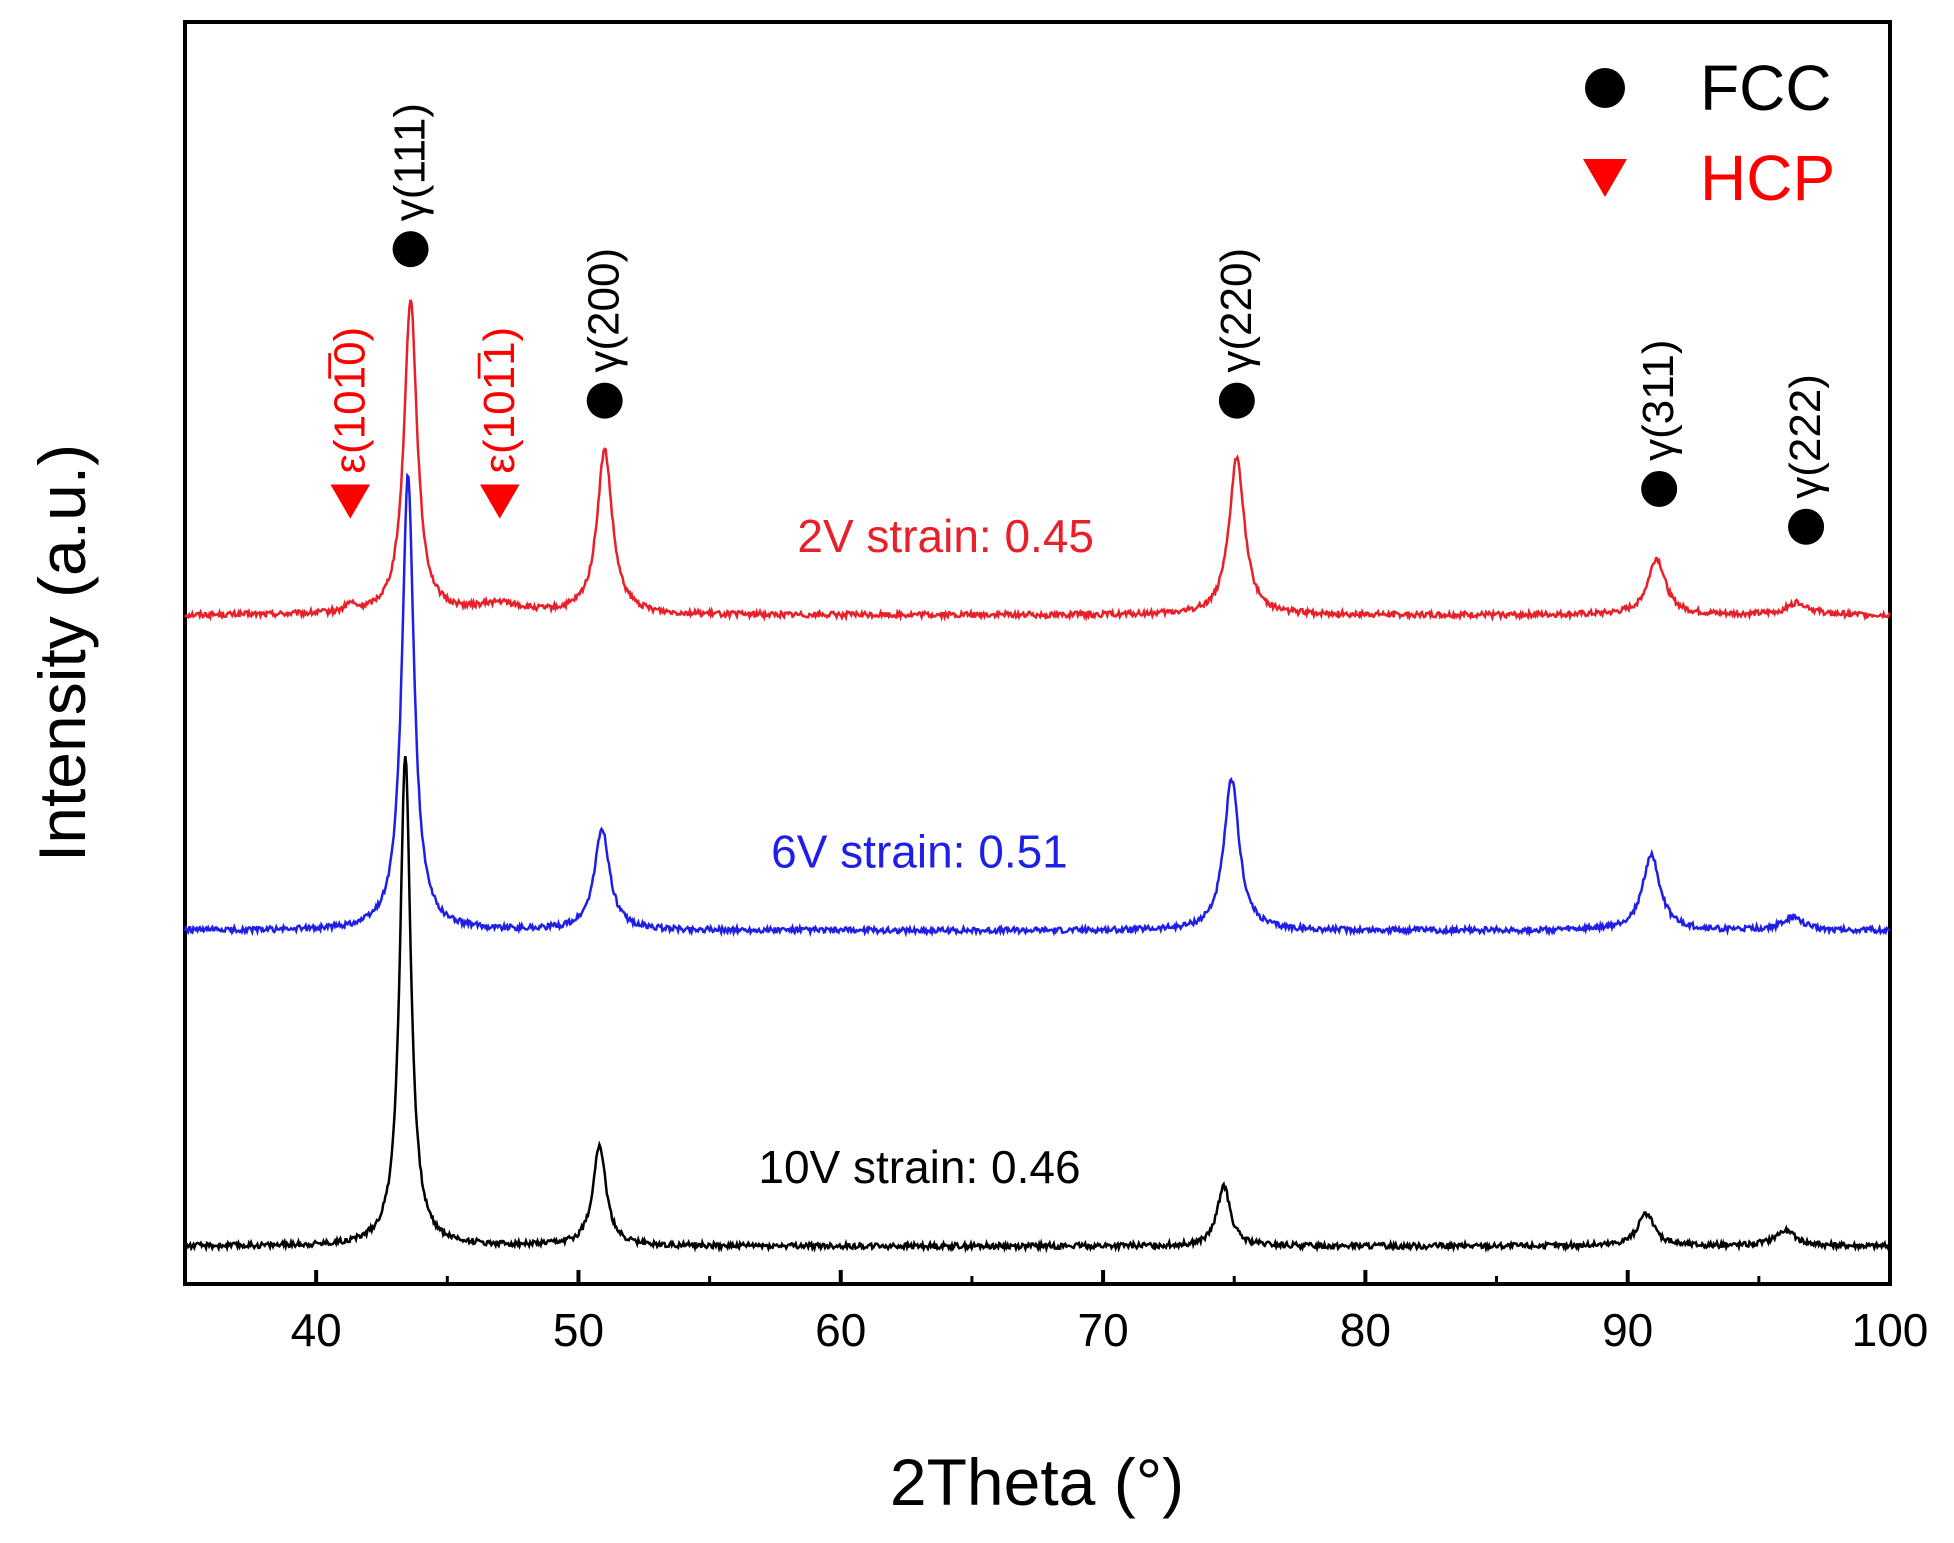  I want to click on x-tick-label-80: 80, so click(1365, 1330).